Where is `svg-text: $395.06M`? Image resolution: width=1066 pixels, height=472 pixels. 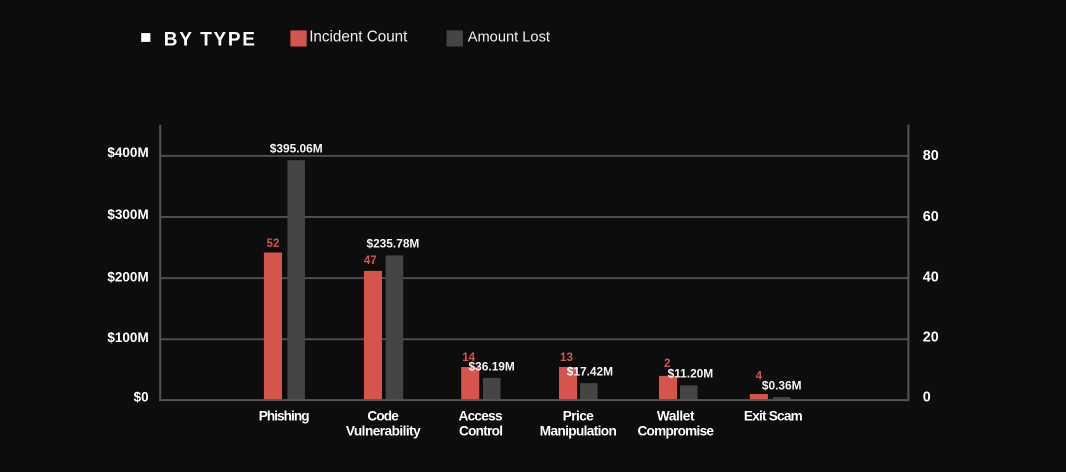 svg-text: $395.06M is located at coordinates (296, 149).